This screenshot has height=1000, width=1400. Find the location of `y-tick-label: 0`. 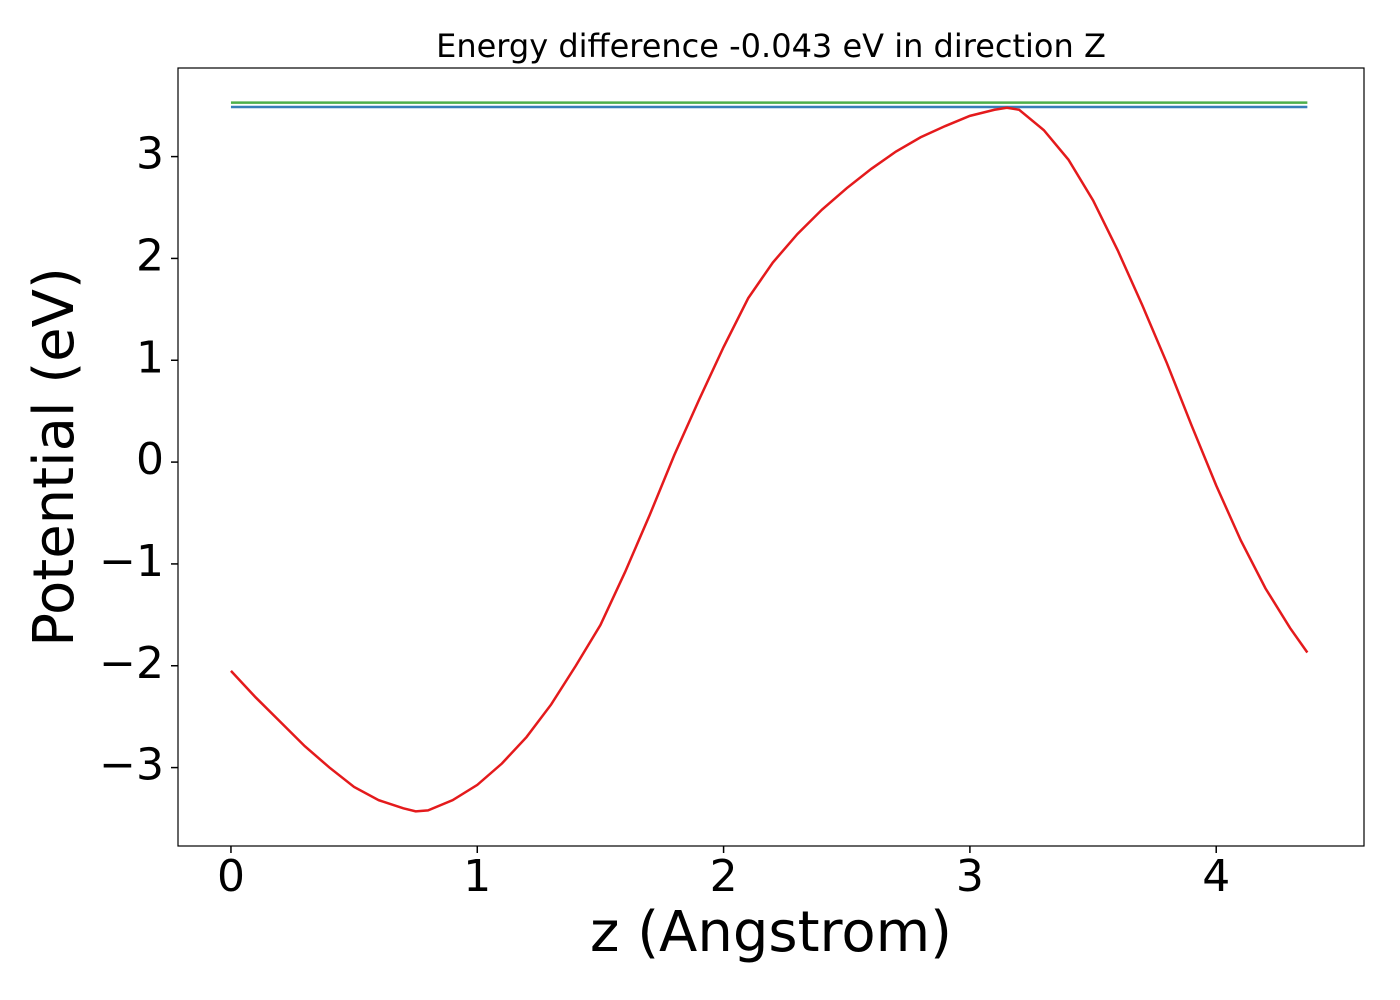

y-tick-label: 0 is located at coordinates (150, 459).